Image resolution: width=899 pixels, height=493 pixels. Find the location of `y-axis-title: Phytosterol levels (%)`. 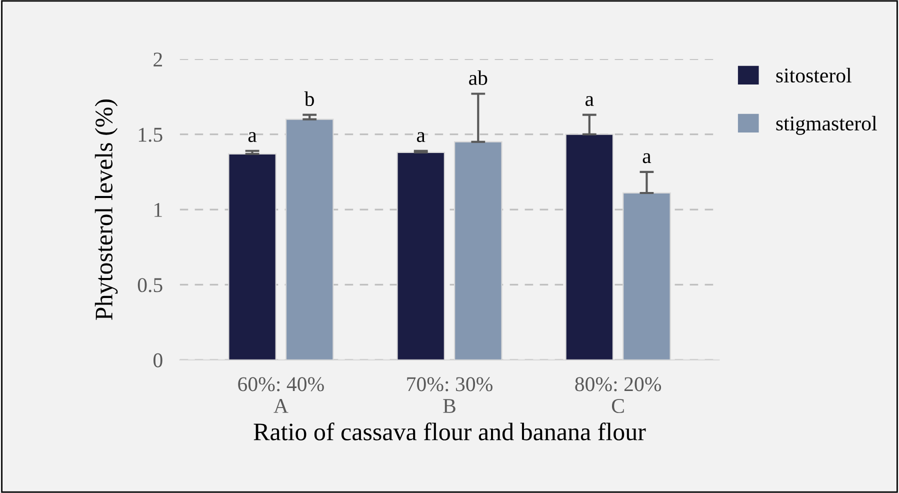

y-axis-title: Phytosterol levels (%) is located at coordinates (106, 210).